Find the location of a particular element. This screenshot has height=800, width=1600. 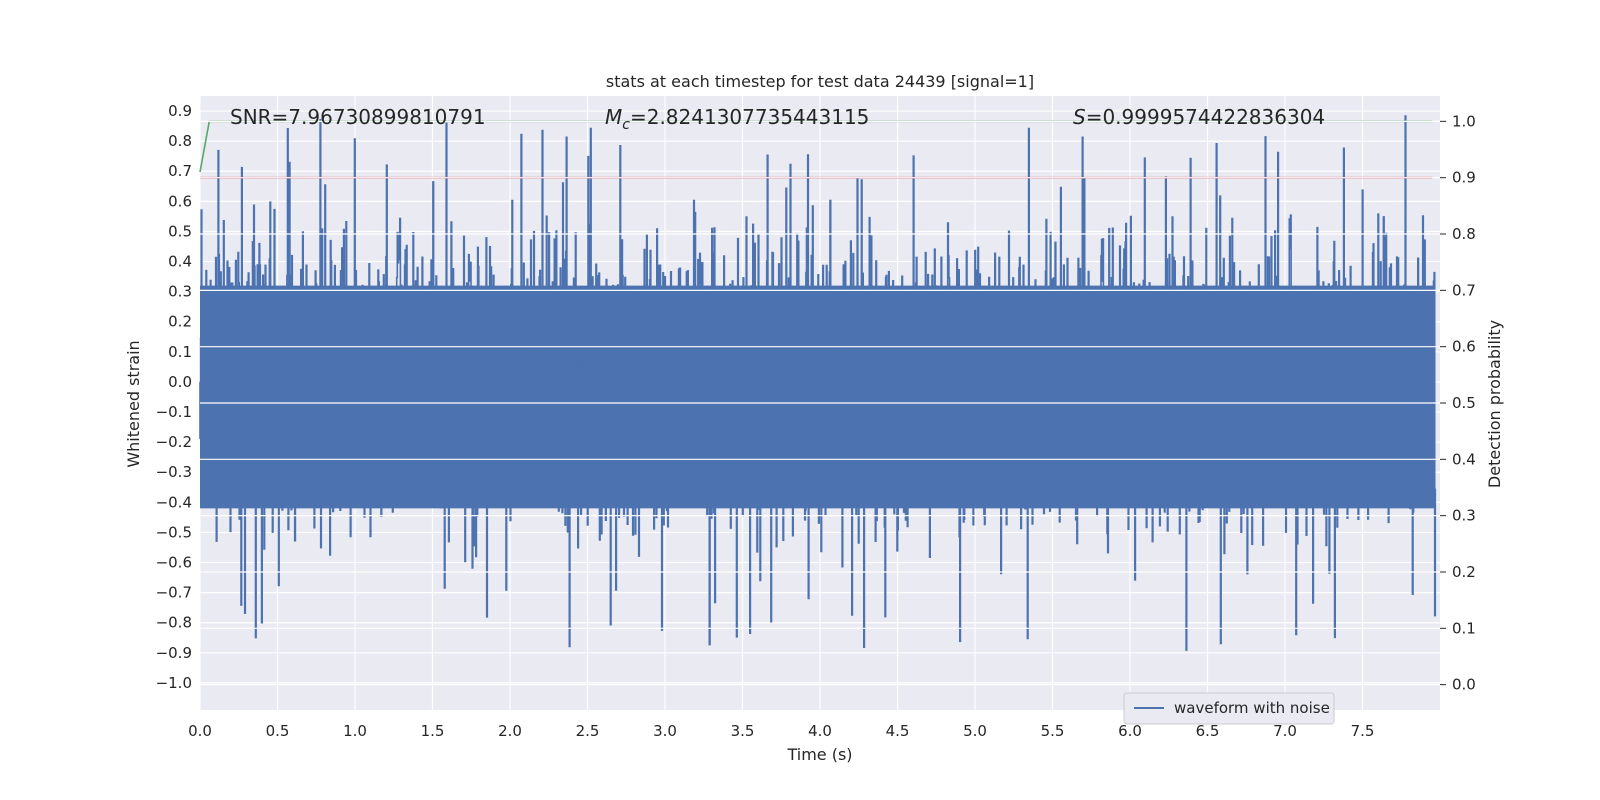

y2-tick-labels: 1.0 0.9 0.8 0.7 0.6 0.5 0.4 0.3 0.2 0.1 0.0 is located at coordinates (1458, 403).